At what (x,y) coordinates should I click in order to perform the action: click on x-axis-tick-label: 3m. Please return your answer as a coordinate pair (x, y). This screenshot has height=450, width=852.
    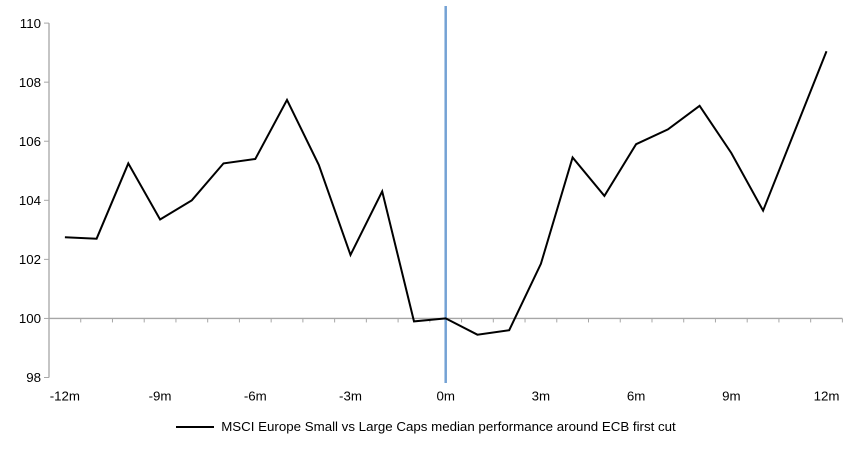
    Looking at the image, I should click on (541, 396).